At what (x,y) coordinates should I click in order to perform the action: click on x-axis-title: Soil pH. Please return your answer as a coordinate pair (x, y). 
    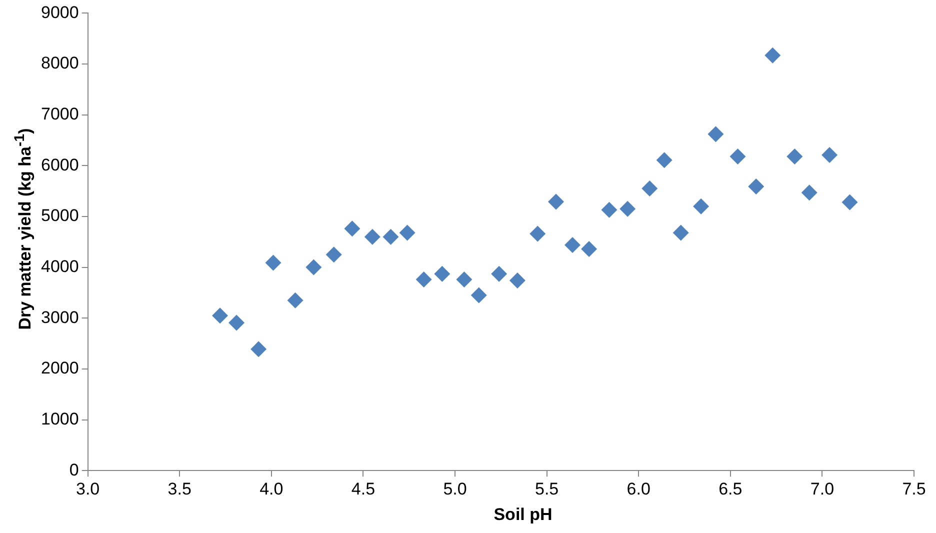
    Looking at the image, I should click on (523, 515).